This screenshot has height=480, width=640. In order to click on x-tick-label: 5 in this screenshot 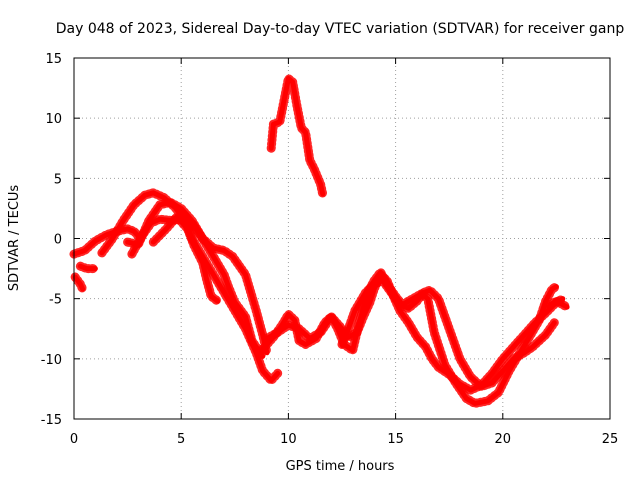, I will do `click(181, 439)`.